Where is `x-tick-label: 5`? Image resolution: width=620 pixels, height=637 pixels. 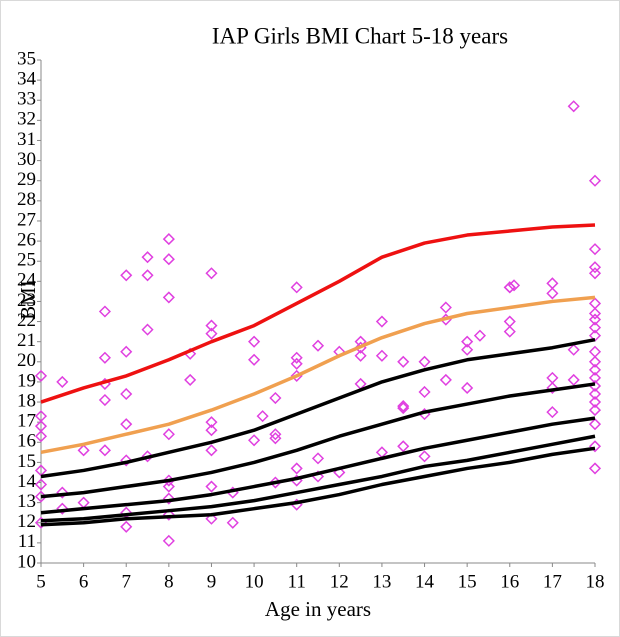 x-tick-label: 5 is located at coordinates (41, 581).